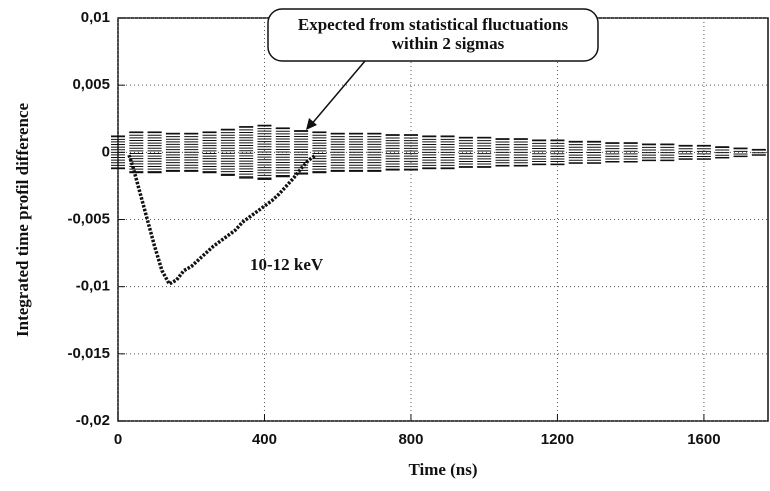 This screenshot has width=770, height=491. I want to click on annotation-text: Expected from statistical fluctuations, so click(433, 24).